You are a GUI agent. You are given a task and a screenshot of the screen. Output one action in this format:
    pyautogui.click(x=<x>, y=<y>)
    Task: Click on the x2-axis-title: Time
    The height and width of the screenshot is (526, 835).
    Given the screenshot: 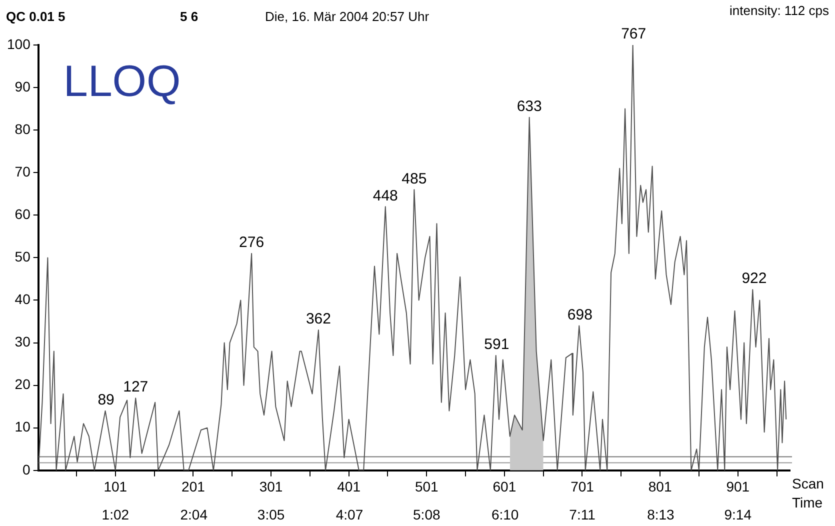 What is the action you would take?
    pyautogui.click(x=807, y=502)
    